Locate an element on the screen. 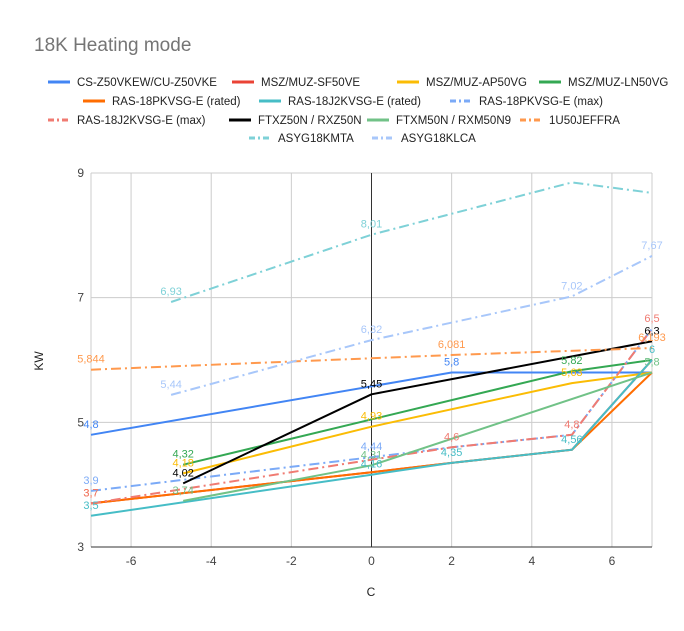 The height and width of the screenshot is (631, 684). data-label: 6,5 is located at coordinates (651, 319).